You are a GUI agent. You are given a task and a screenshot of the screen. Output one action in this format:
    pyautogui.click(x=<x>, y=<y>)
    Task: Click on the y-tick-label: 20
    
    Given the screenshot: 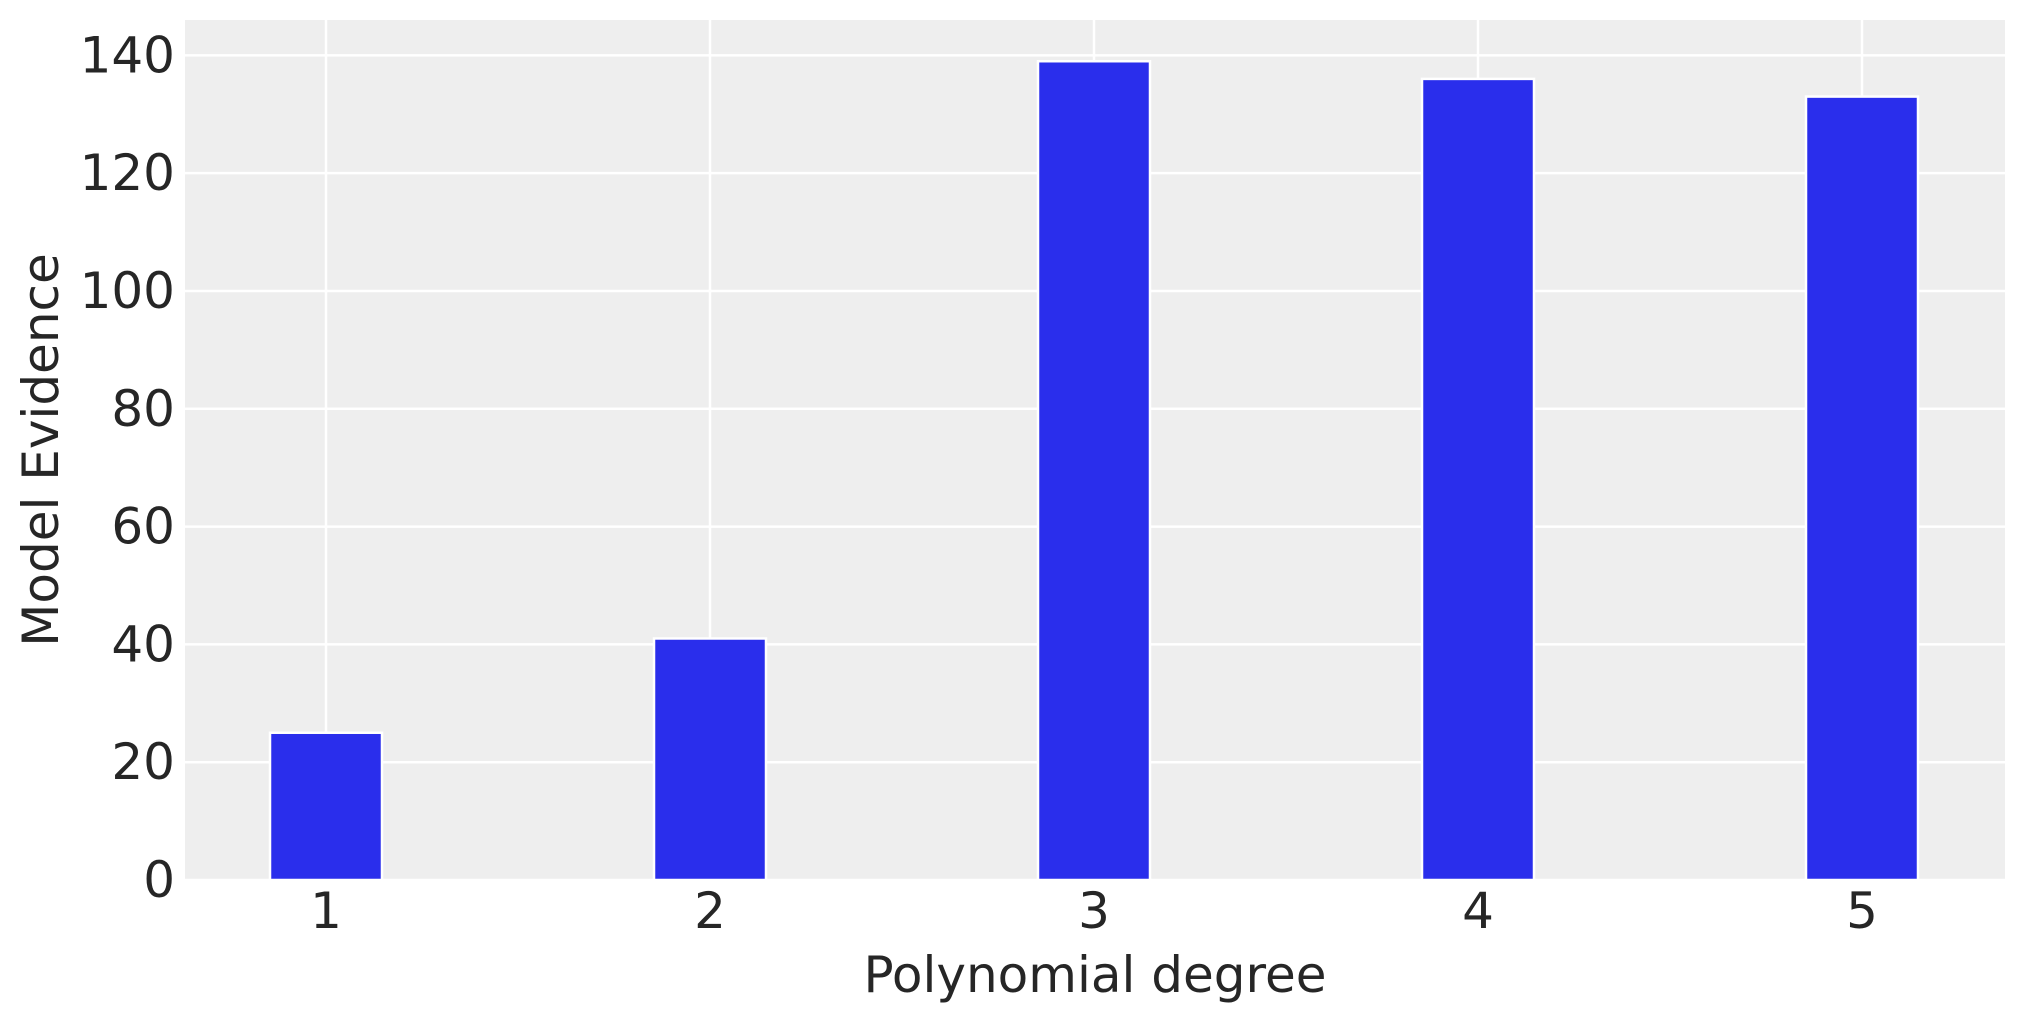 What is the action you would take?
    pyautogui.click(x=143, y=762)
    